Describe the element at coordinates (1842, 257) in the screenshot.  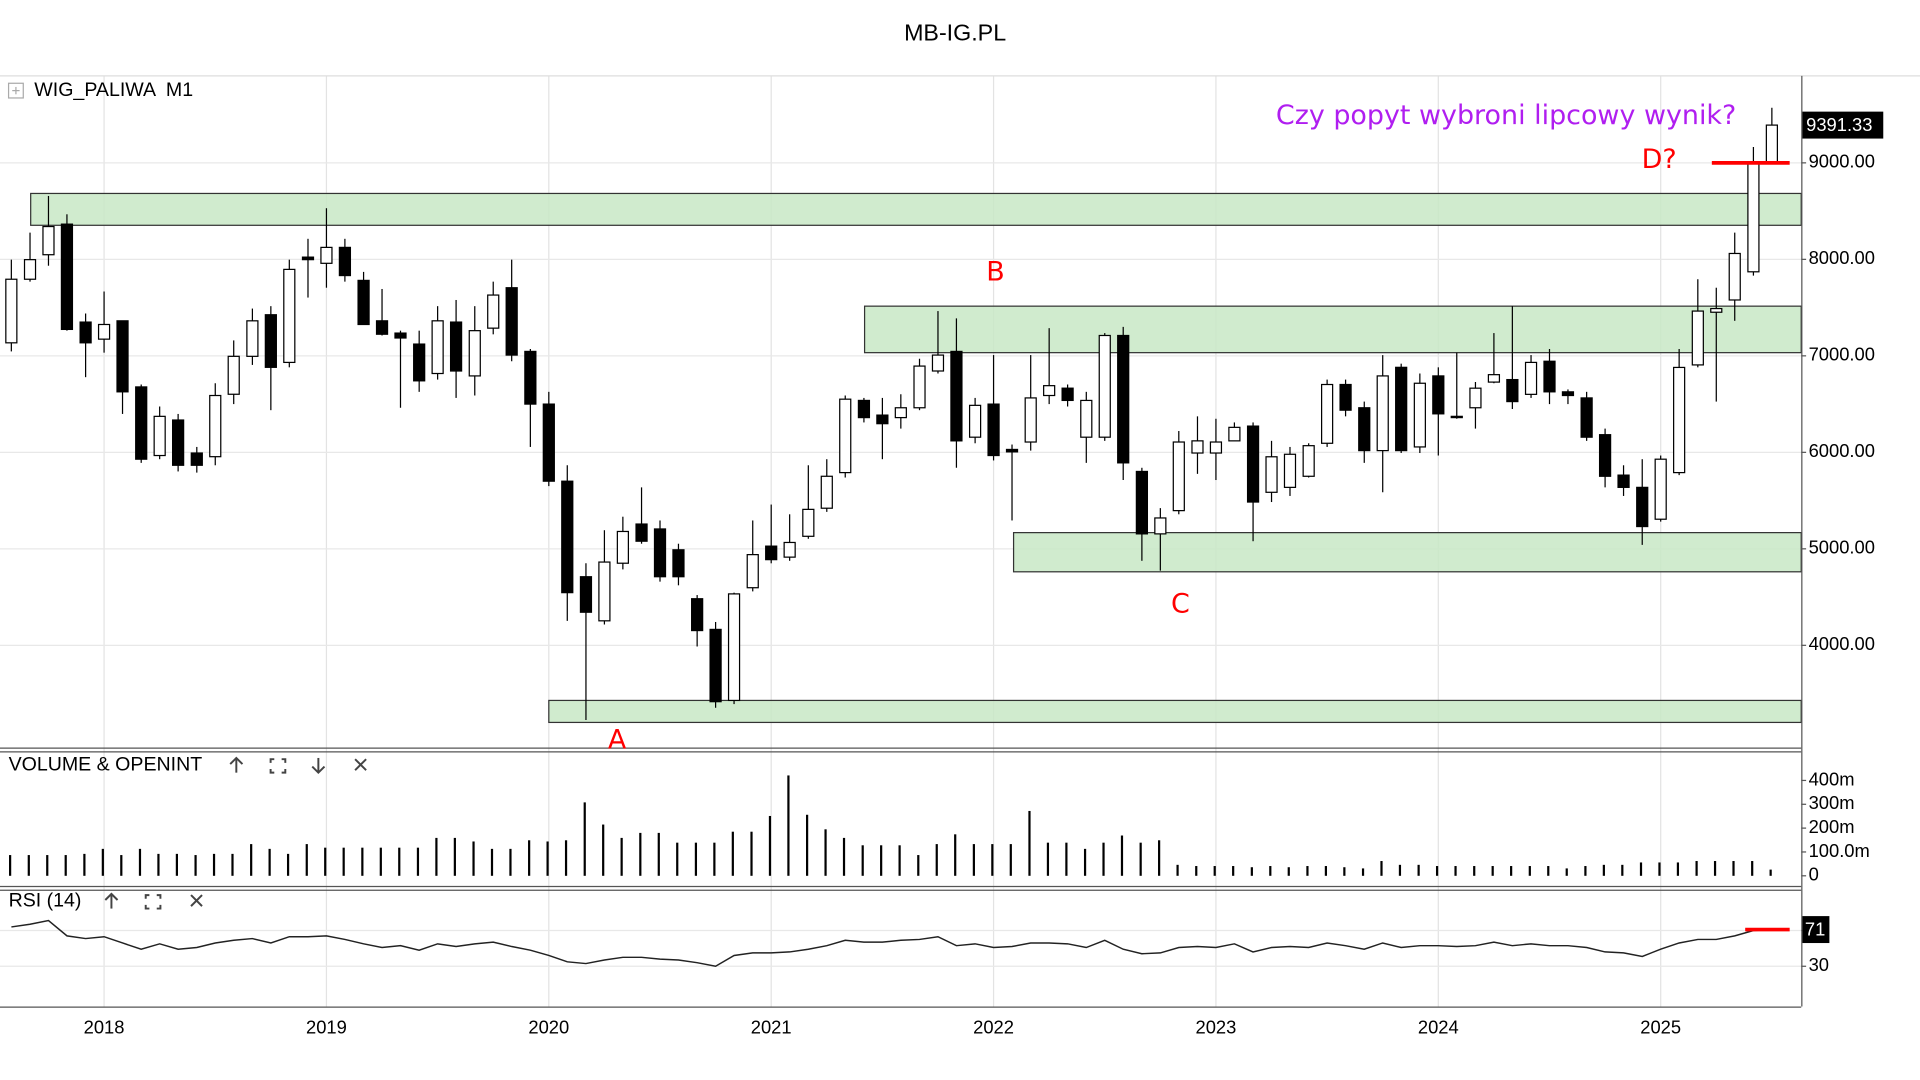
I see `y-tick-label: 8000.00` at that location.